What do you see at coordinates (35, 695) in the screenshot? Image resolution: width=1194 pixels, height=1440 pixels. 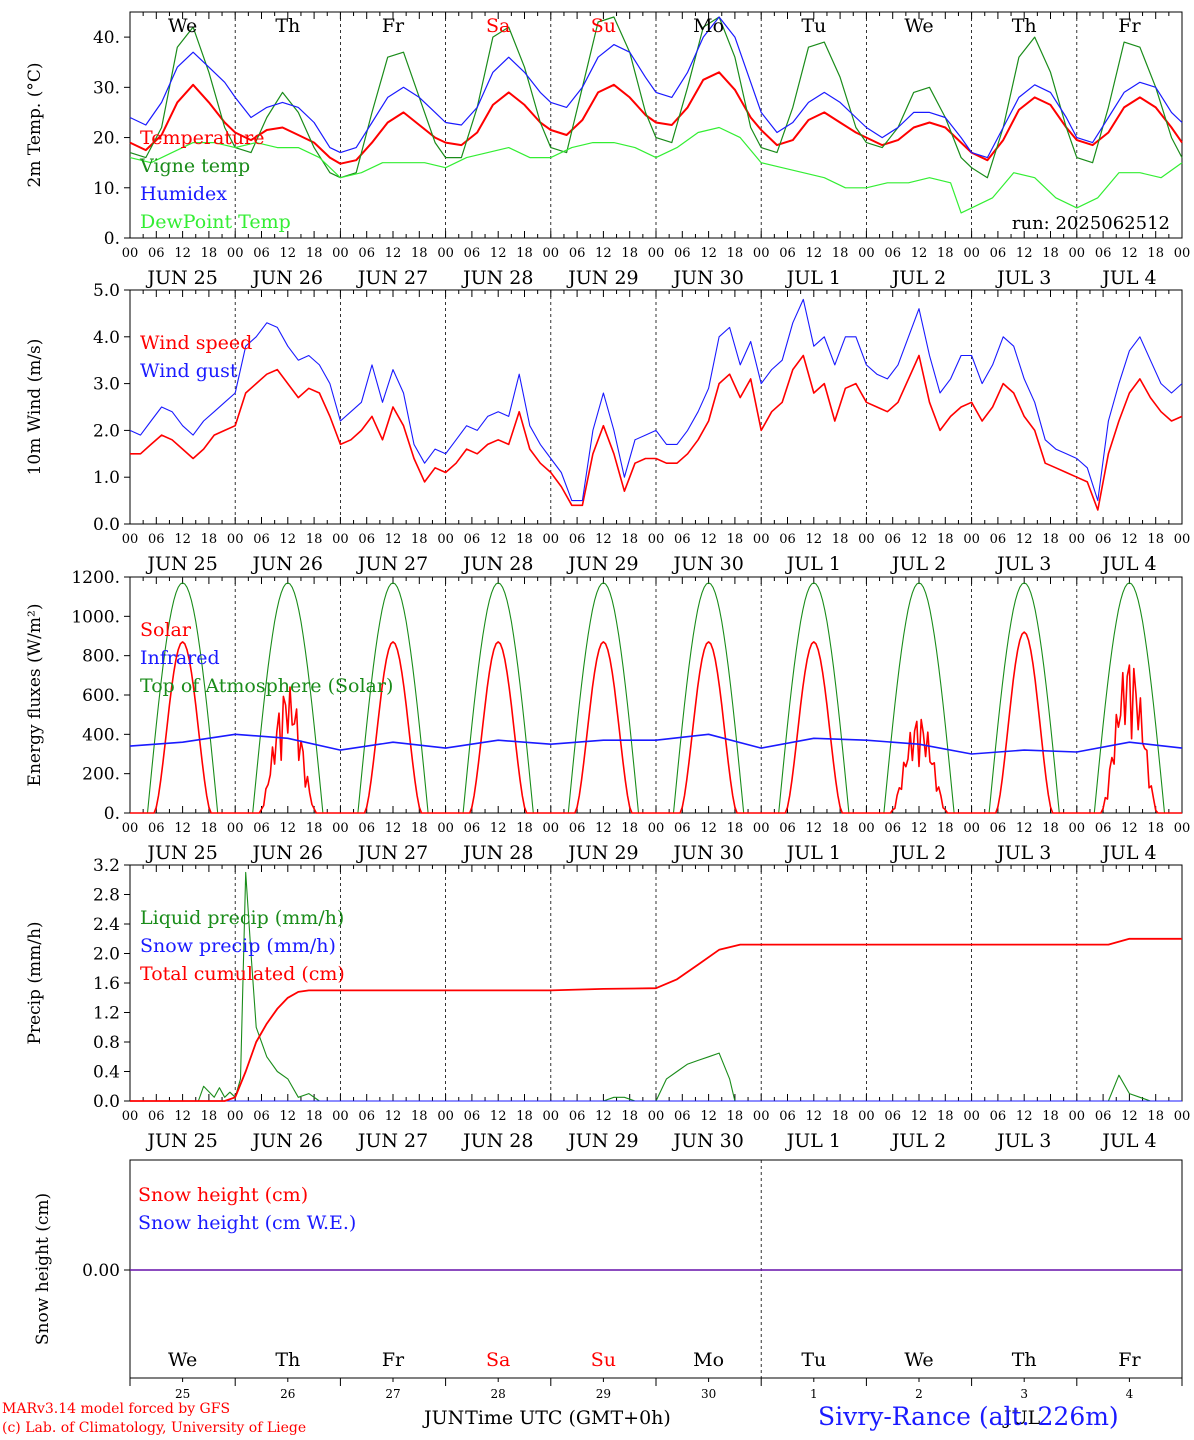 I see `y-axis-label: Energy fluxes (W/m²)` at bounding box center [35, 695].